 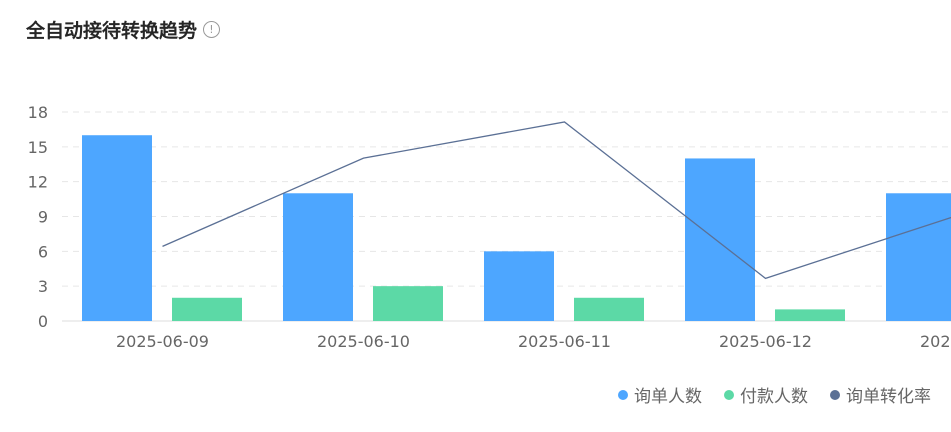 What do you see at coordinates (43, 251) in the screenshot?
I see `y-tick-label: 6` at bounding box center [43, 251].